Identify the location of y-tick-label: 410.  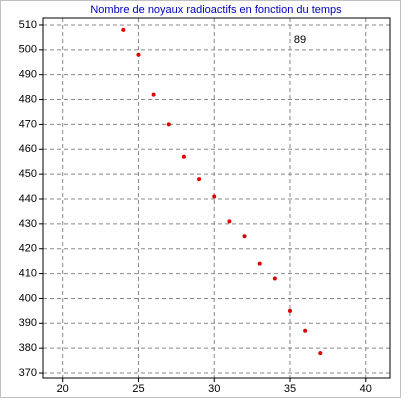
(28, 273).